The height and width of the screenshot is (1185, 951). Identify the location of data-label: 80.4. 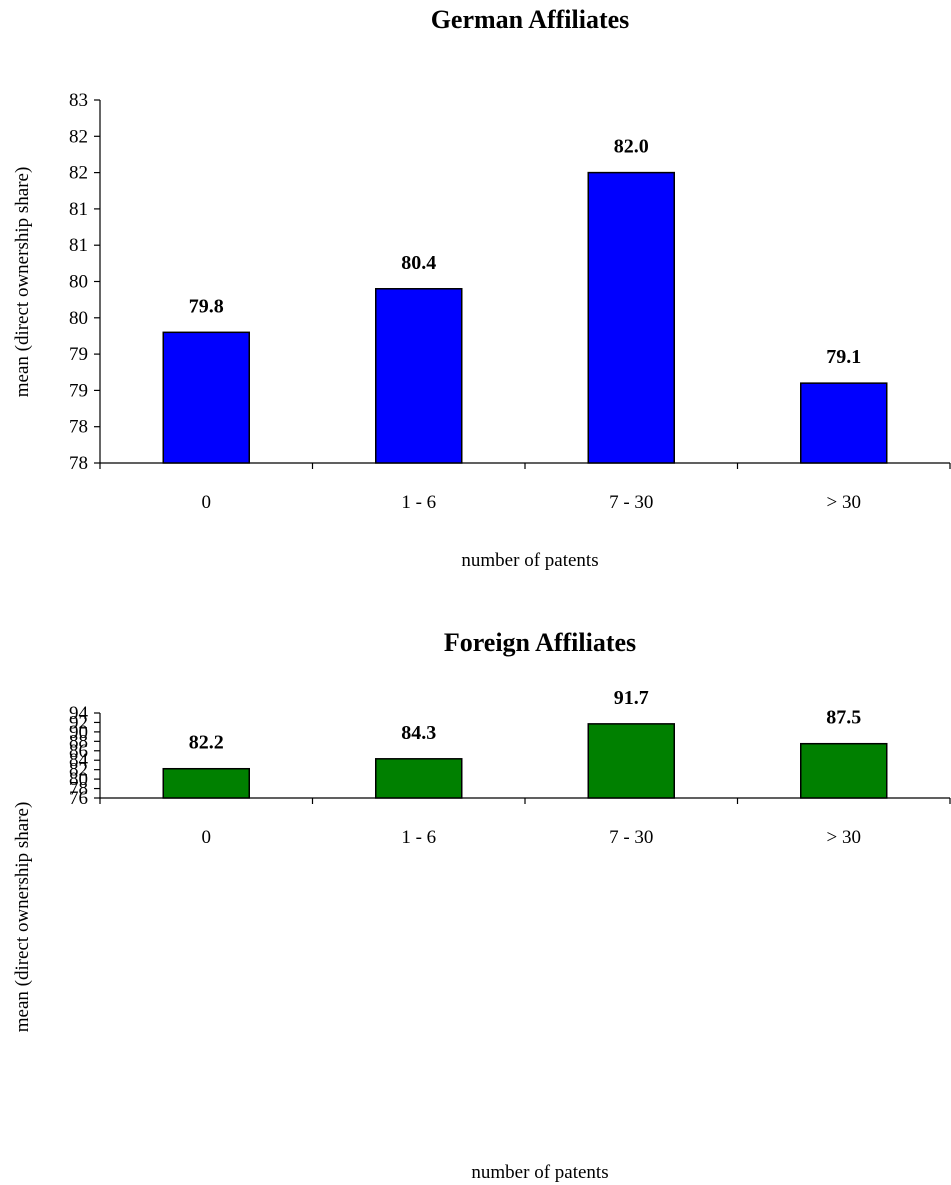
(418, 263).